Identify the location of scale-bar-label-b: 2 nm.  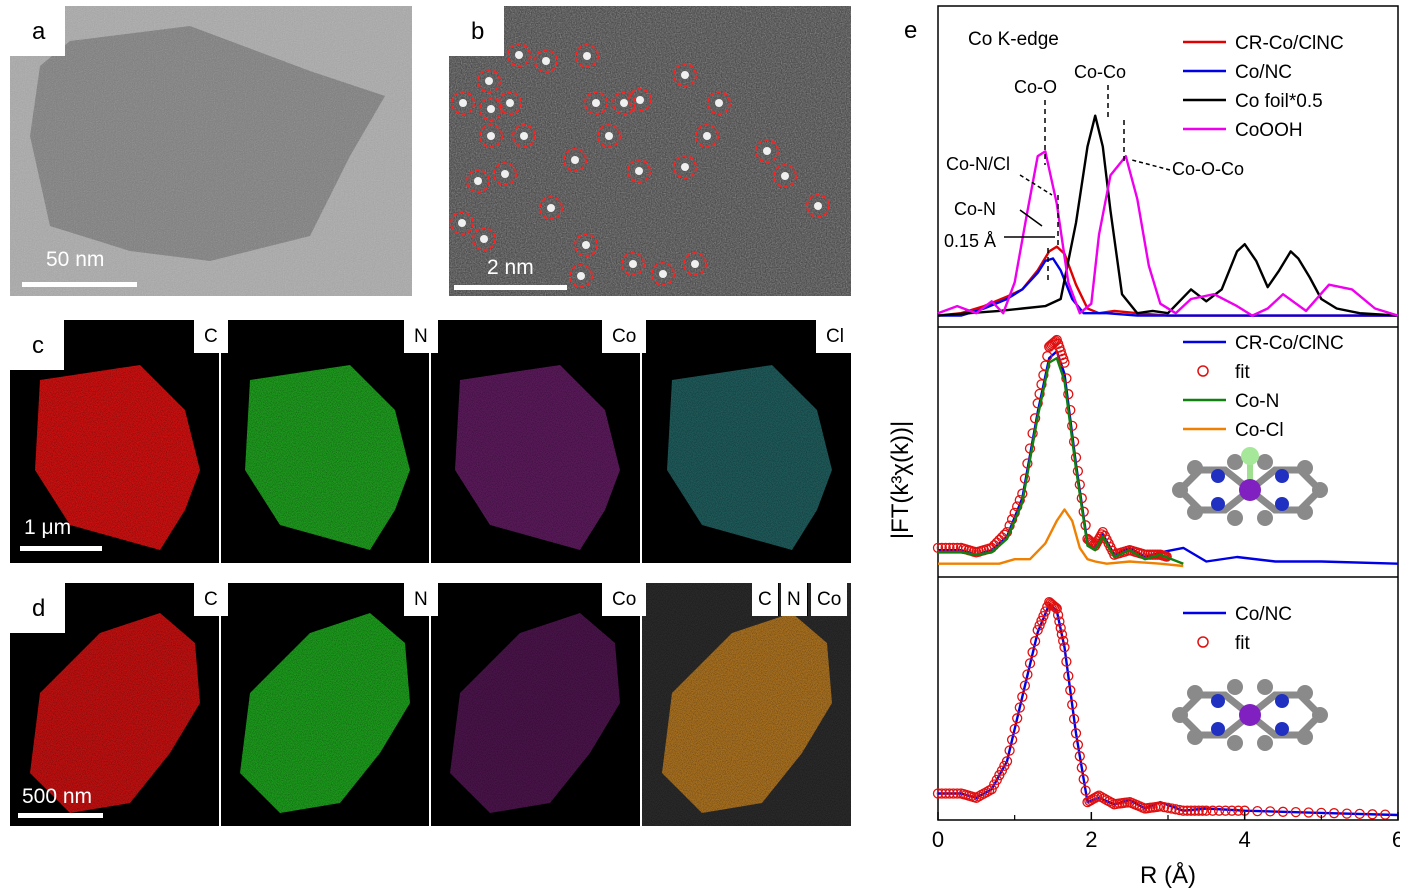
(510, 267).